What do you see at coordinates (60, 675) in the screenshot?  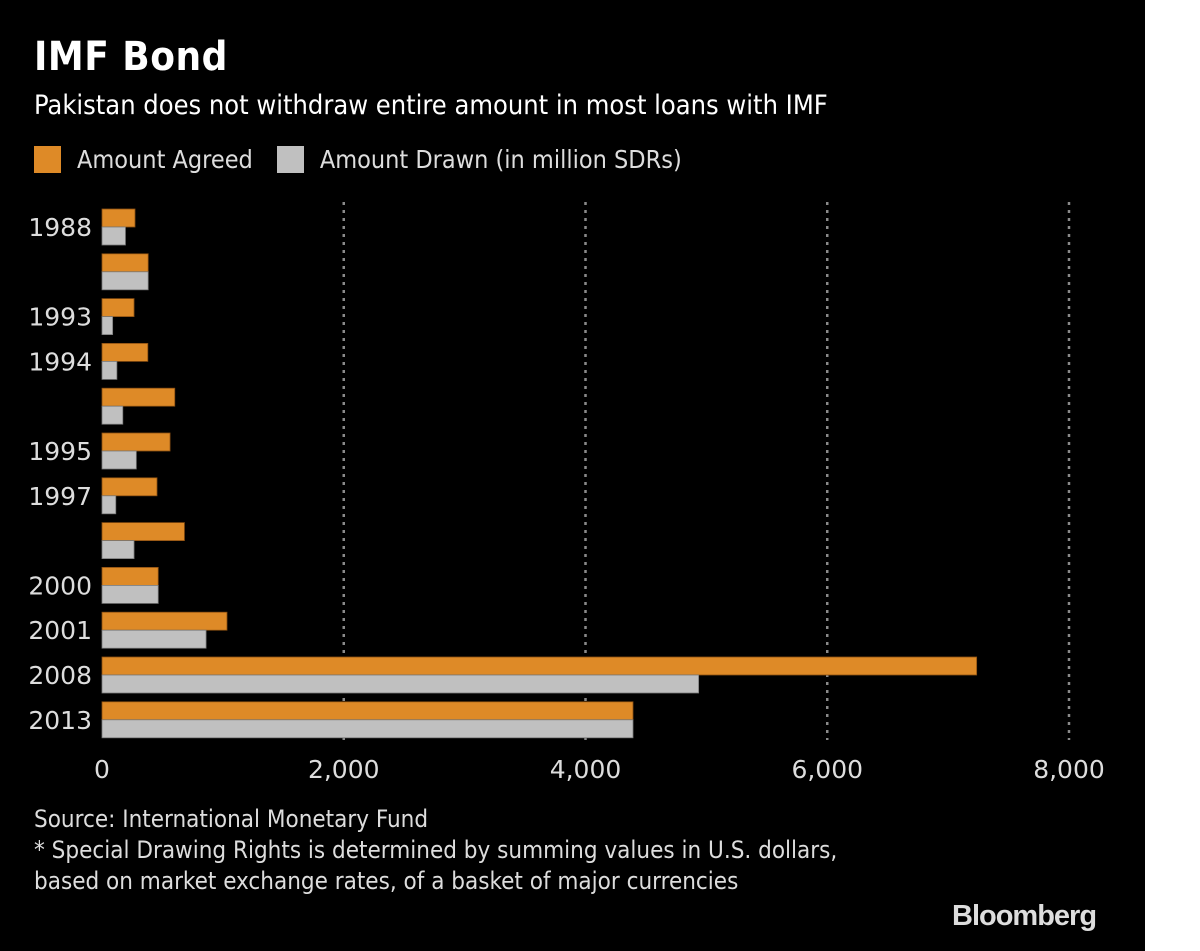 I see `y-tick-label: 2008` at bounding box center [60, 675].